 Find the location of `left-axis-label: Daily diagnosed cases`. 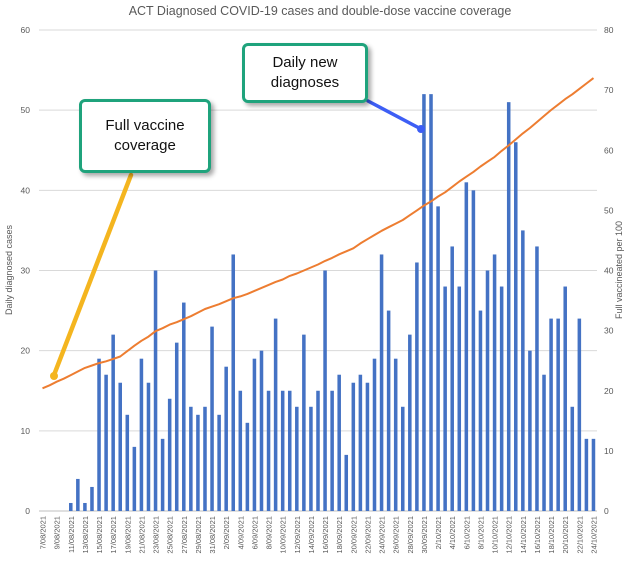

left-axis-label: Daily diagnosed cases is located at coordinates (9, 269).